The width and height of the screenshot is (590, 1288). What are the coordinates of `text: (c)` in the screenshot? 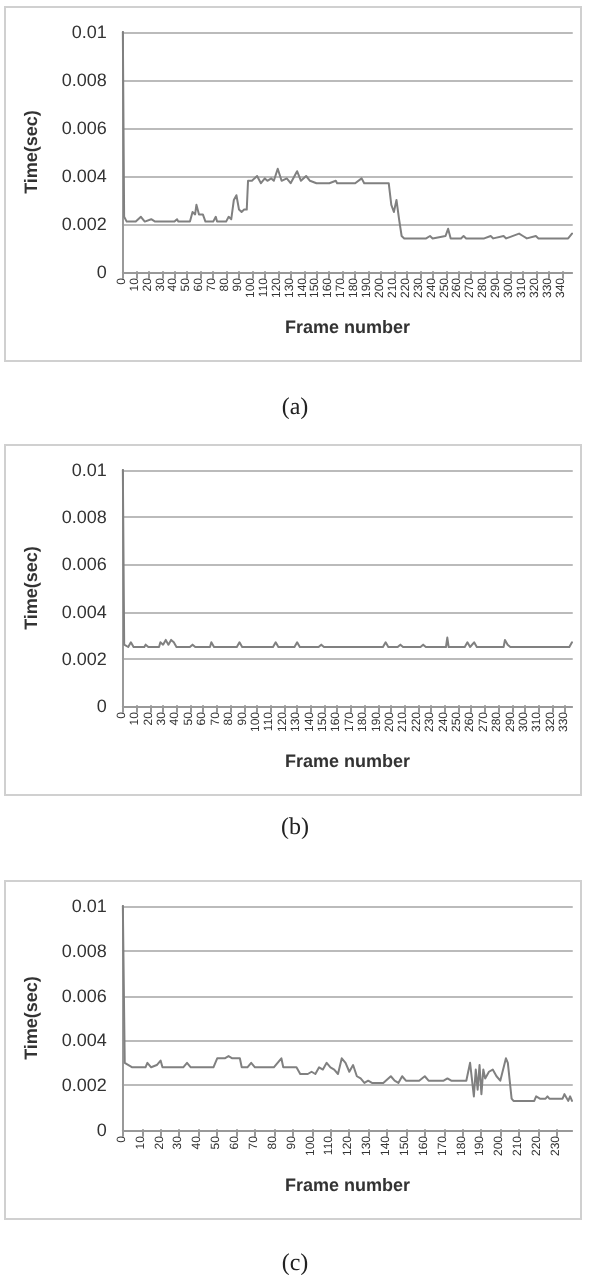 It's located at (295, 1263).